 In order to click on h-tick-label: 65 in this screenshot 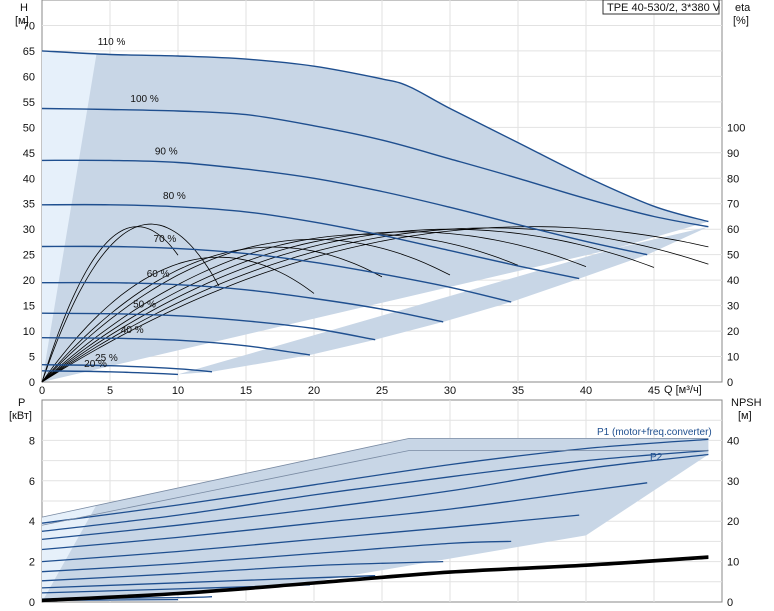, I will do `click(29, 52)`.